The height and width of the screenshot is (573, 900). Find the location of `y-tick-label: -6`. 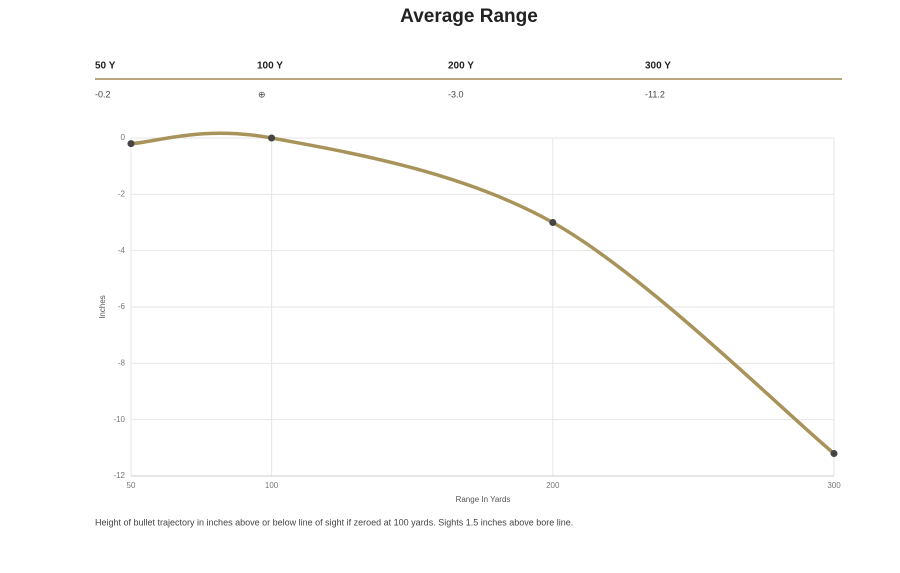

y-tick-label: -6 is located at coordinates (122, 306).